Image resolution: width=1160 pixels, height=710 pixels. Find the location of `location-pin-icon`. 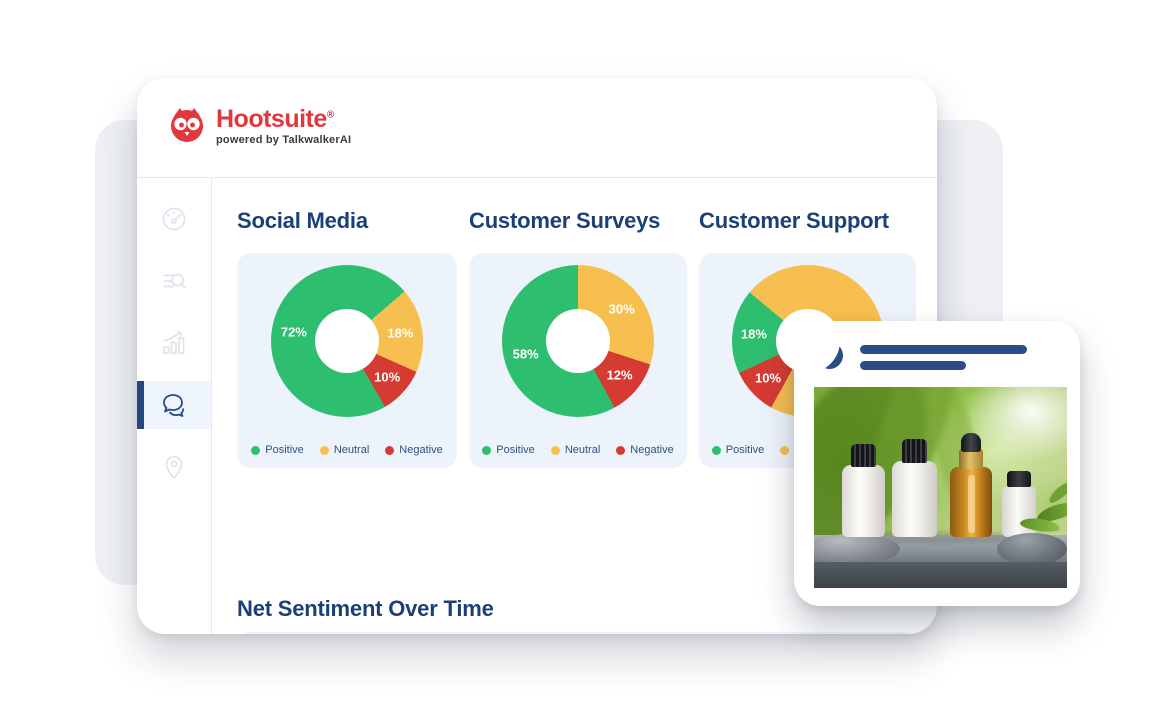

location-pin-icon is located at coordinates (174, 467).